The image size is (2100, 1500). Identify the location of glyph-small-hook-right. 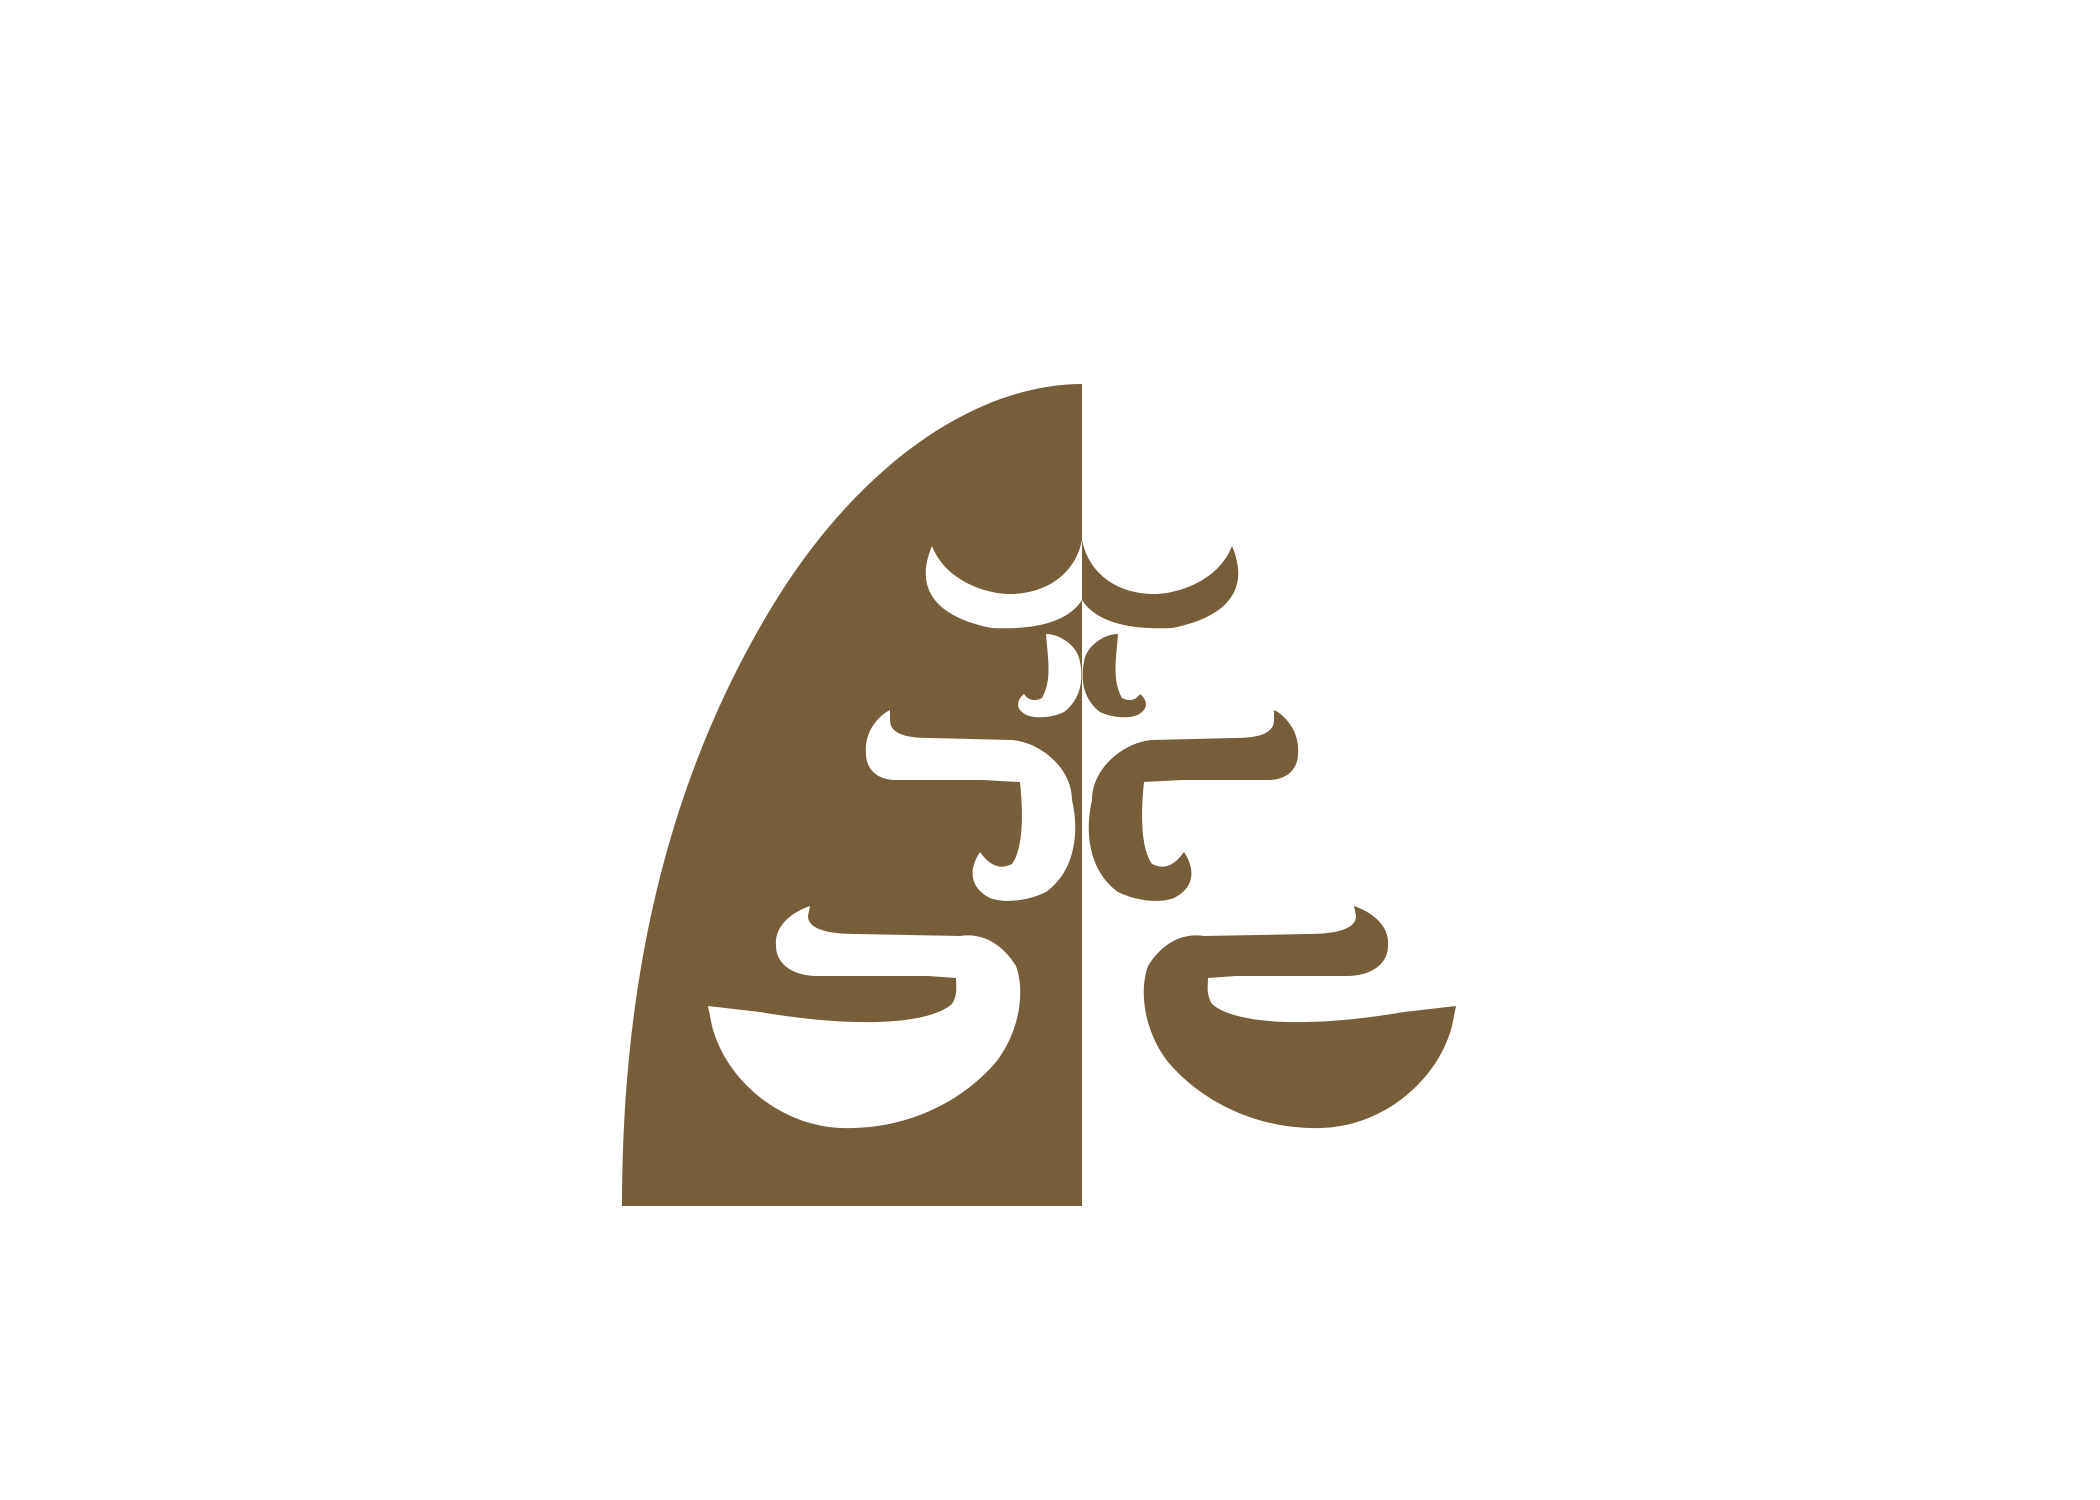
(1114, 676).